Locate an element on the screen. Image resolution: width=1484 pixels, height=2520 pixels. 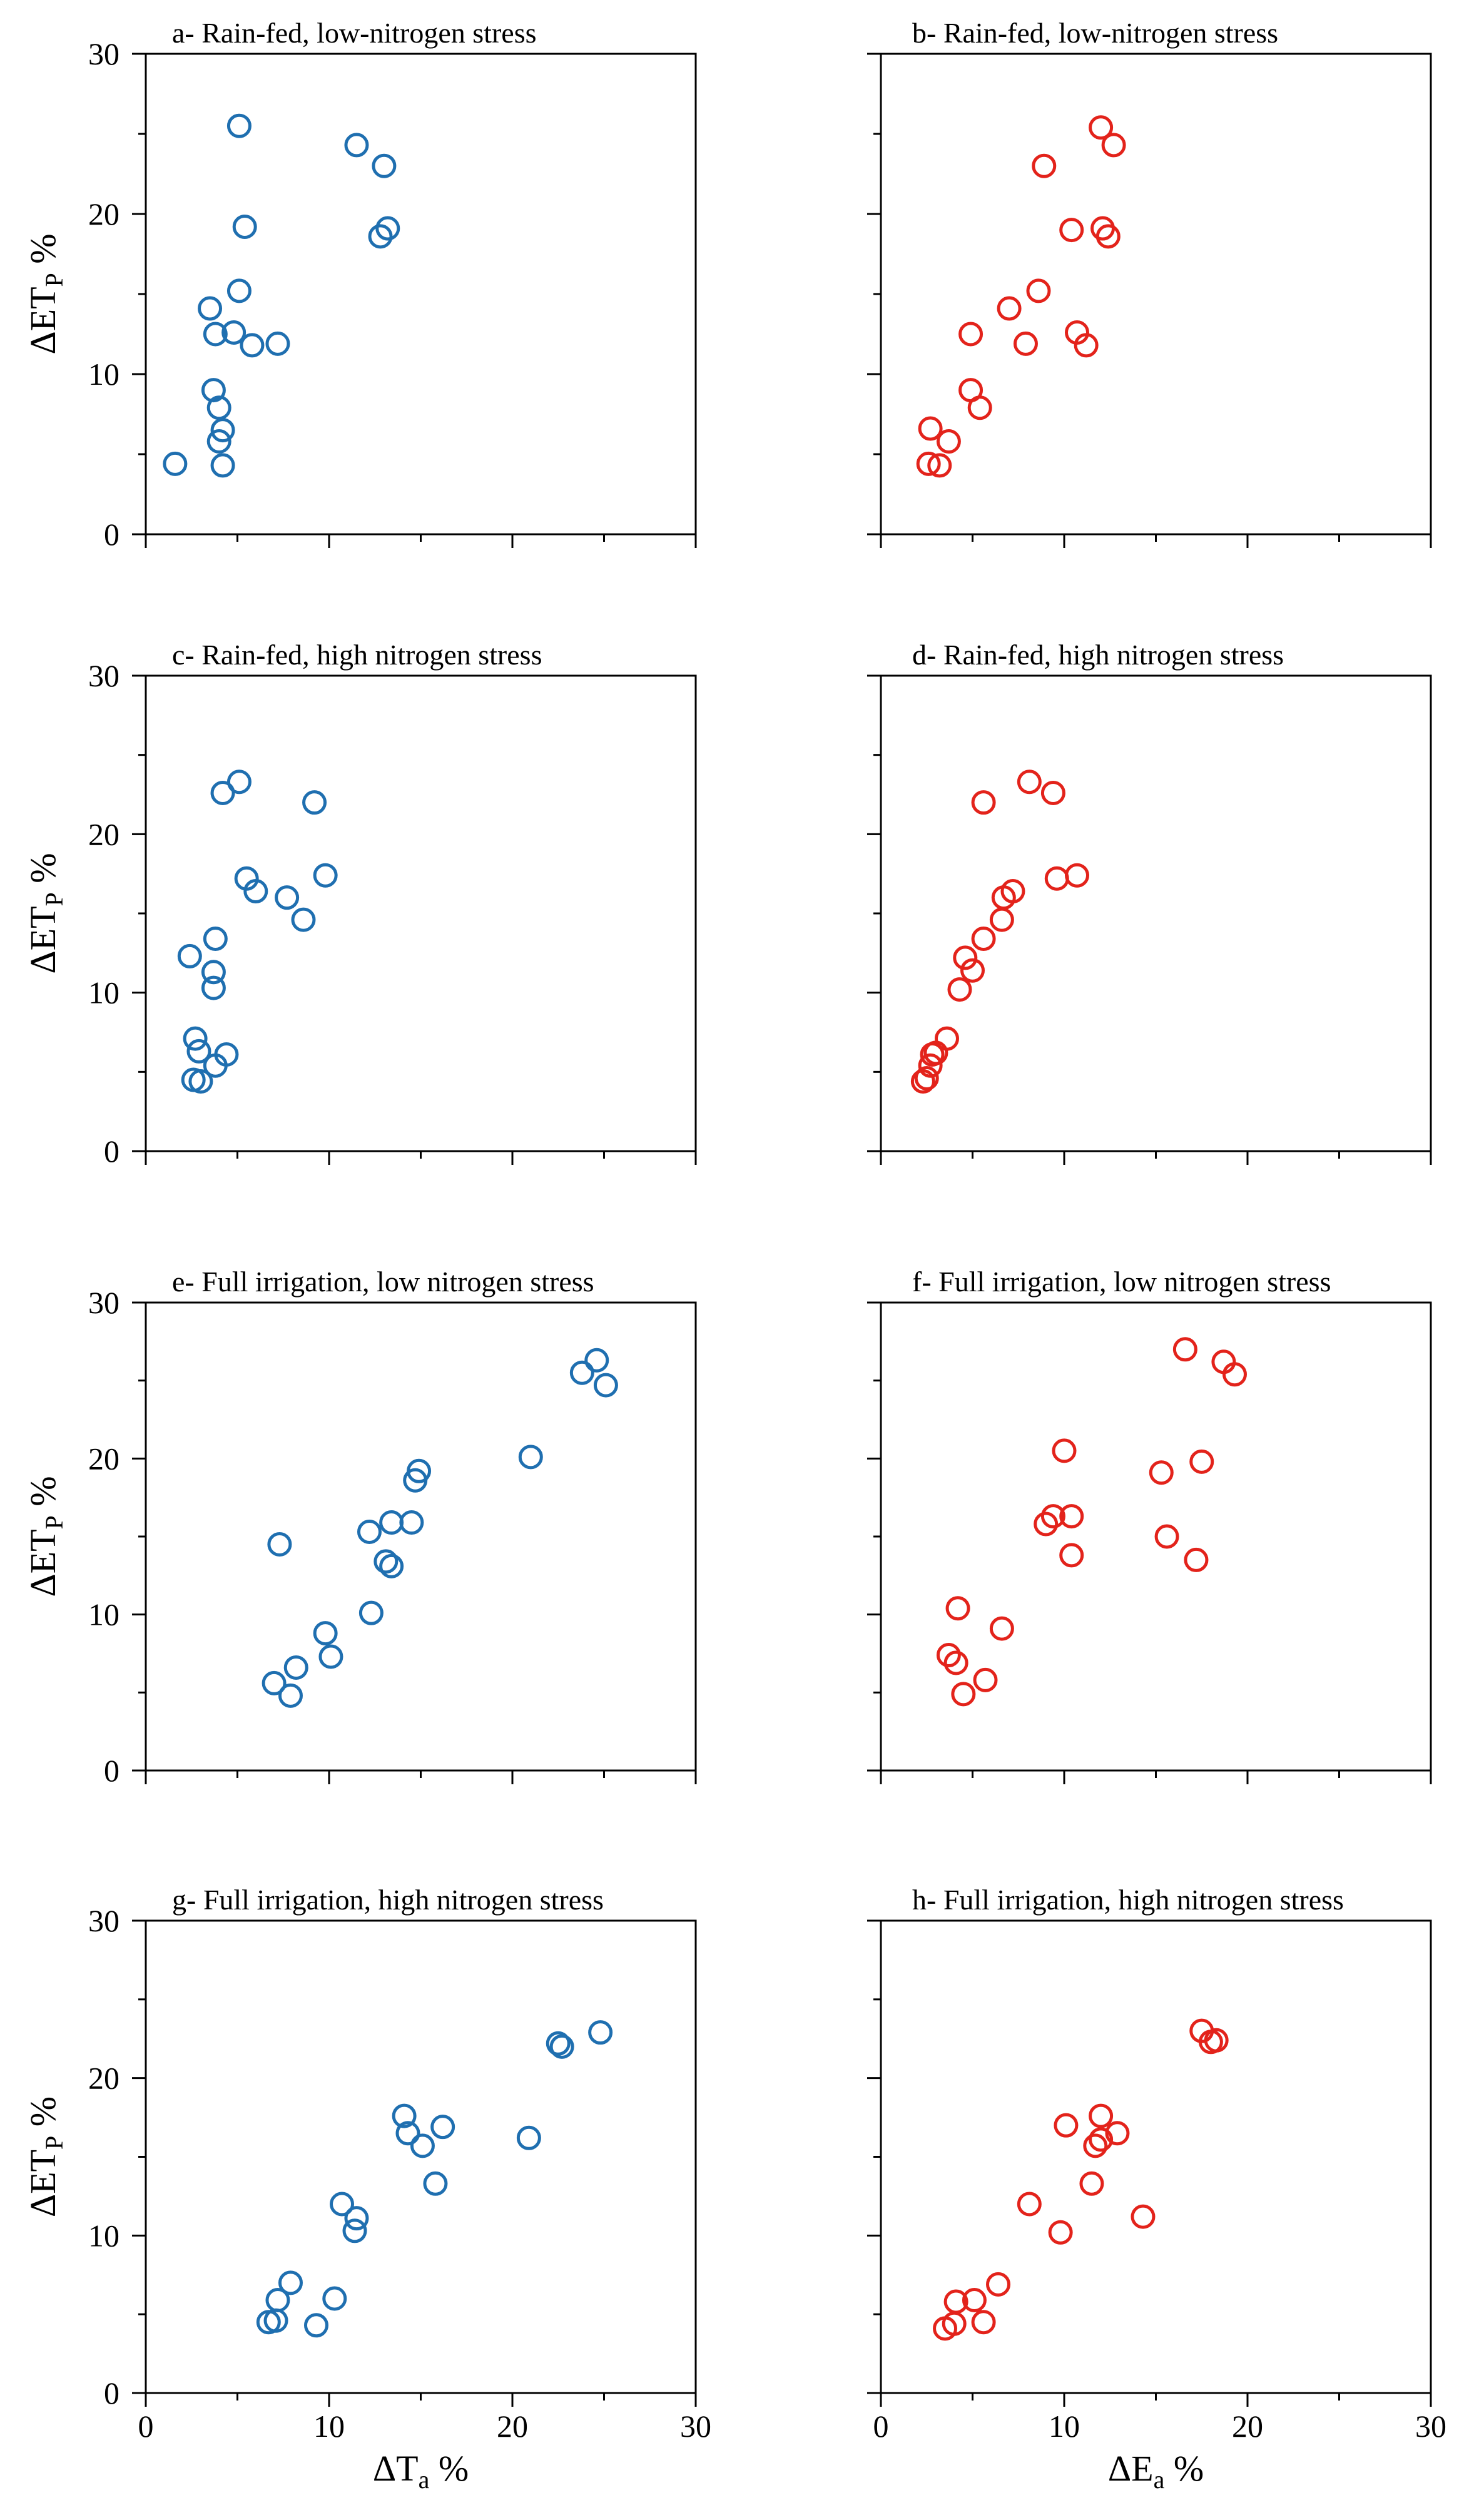
panel-f: f- Full irrigation, low nitrogen stress is located at coordinates (1149, 1525).